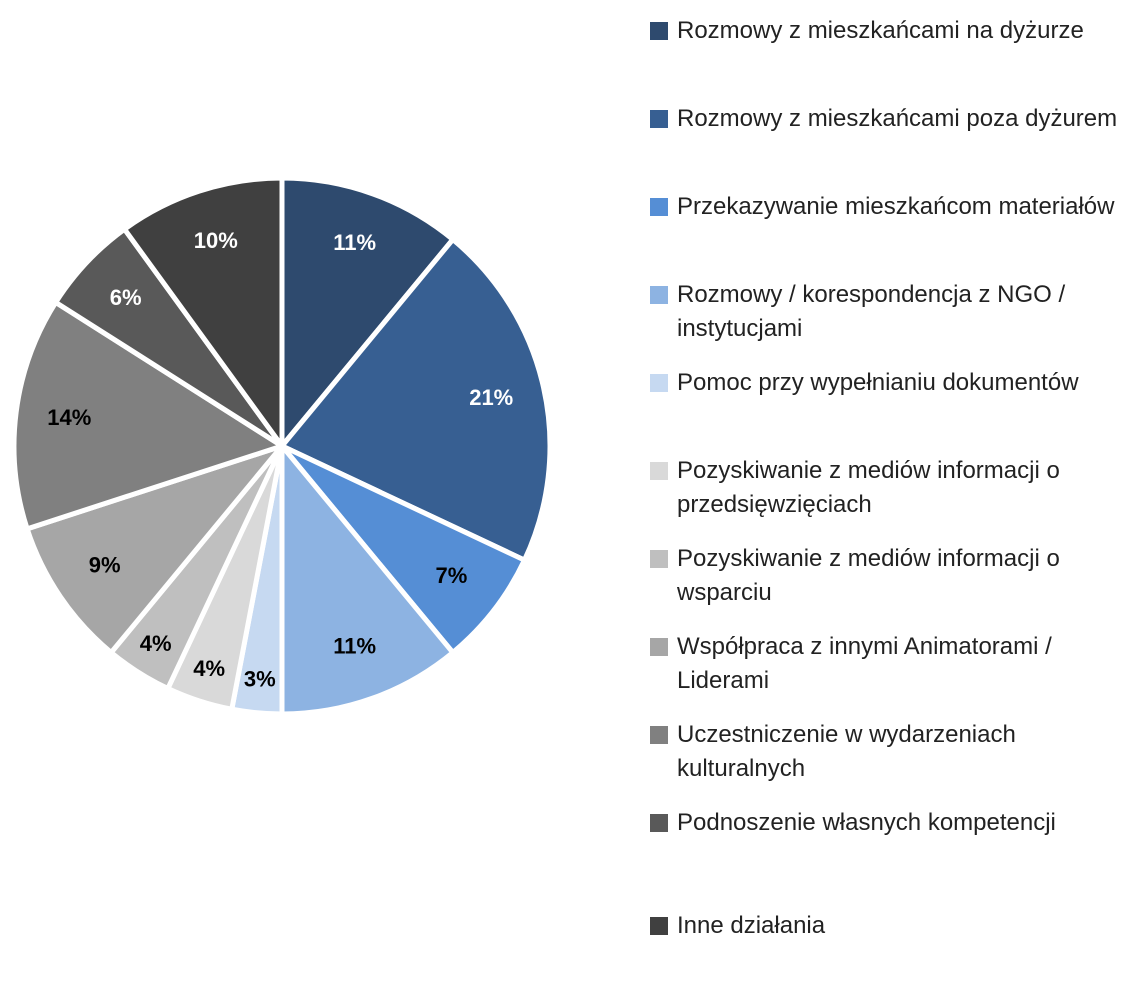 Image resolution: width=1146 pixels, height=997 pixels. Describe the element at coordinates (260, 679) in the screenshot. I see `data-label: 3%` at that location.